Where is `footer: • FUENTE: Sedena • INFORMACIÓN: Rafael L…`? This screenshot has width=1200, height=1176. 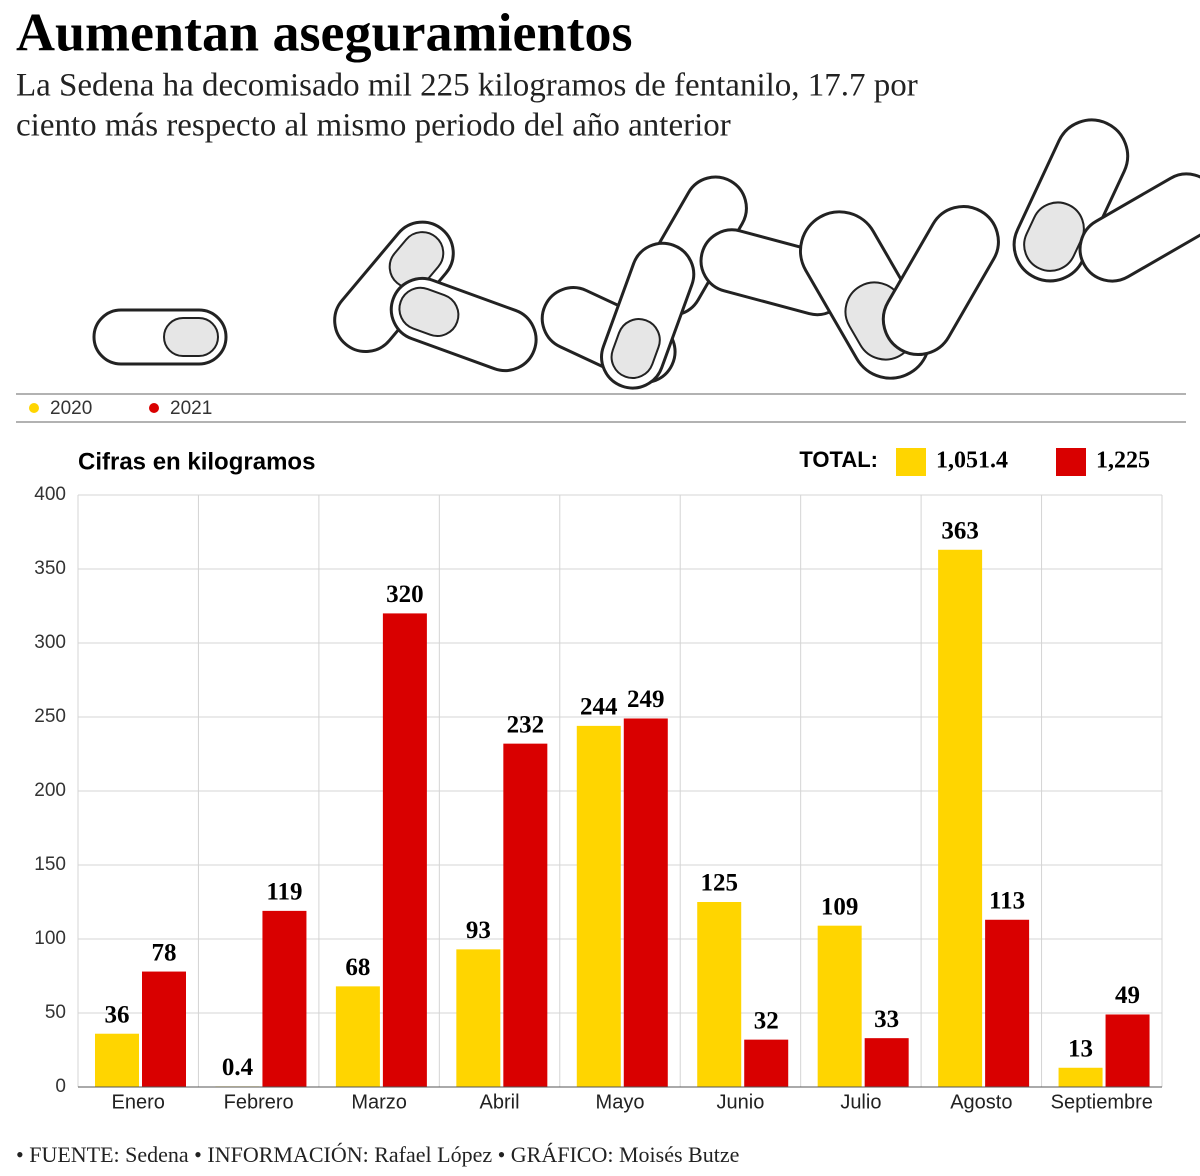
footer: • FUENTE: Sedena • INFORMACIÓN: Rafael L… is located at coordinates (377, 1154).